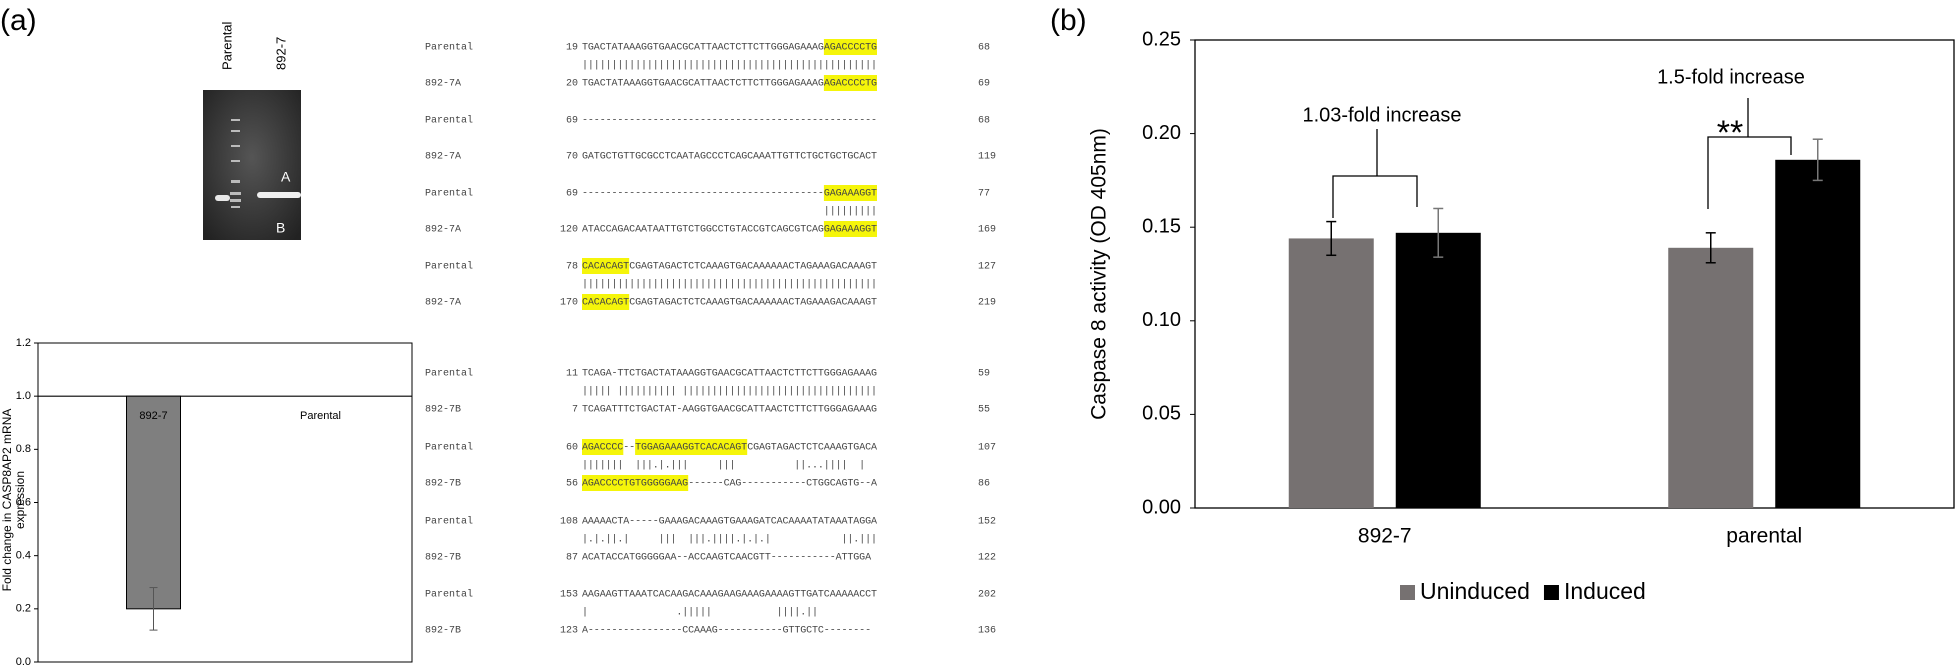 This screenshot has height=669, width=1958. What do you see at coordinates (23, 343) in the screenshot?
I see `y-tick-label: 1.2` at bounding box center [23, 343].